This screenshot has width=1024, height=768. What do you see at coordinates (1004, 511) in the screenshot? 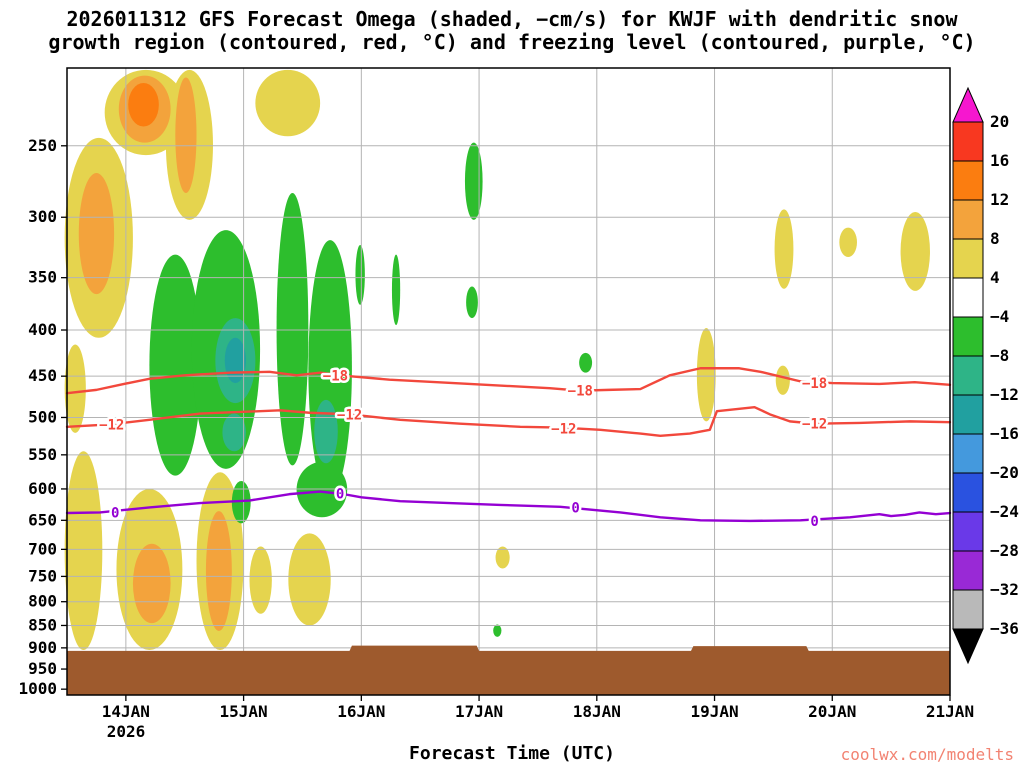
I see `colorbar-tick-label: −24` at bounding box center [1004, 511].